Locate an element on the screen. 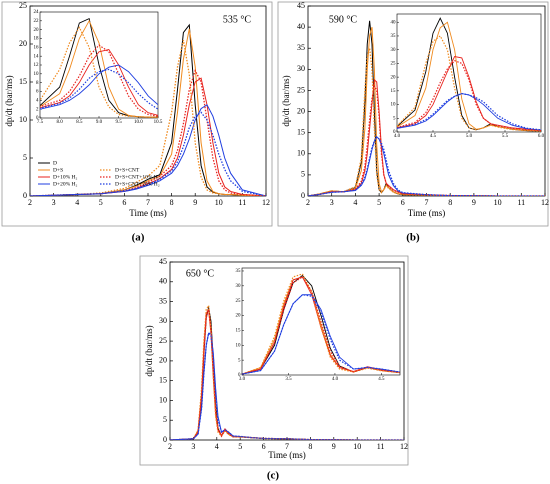 The height and width of the screenshot is (484, 550). inset-x-tick-label: 5.5 is located at coordinates (505, 136).